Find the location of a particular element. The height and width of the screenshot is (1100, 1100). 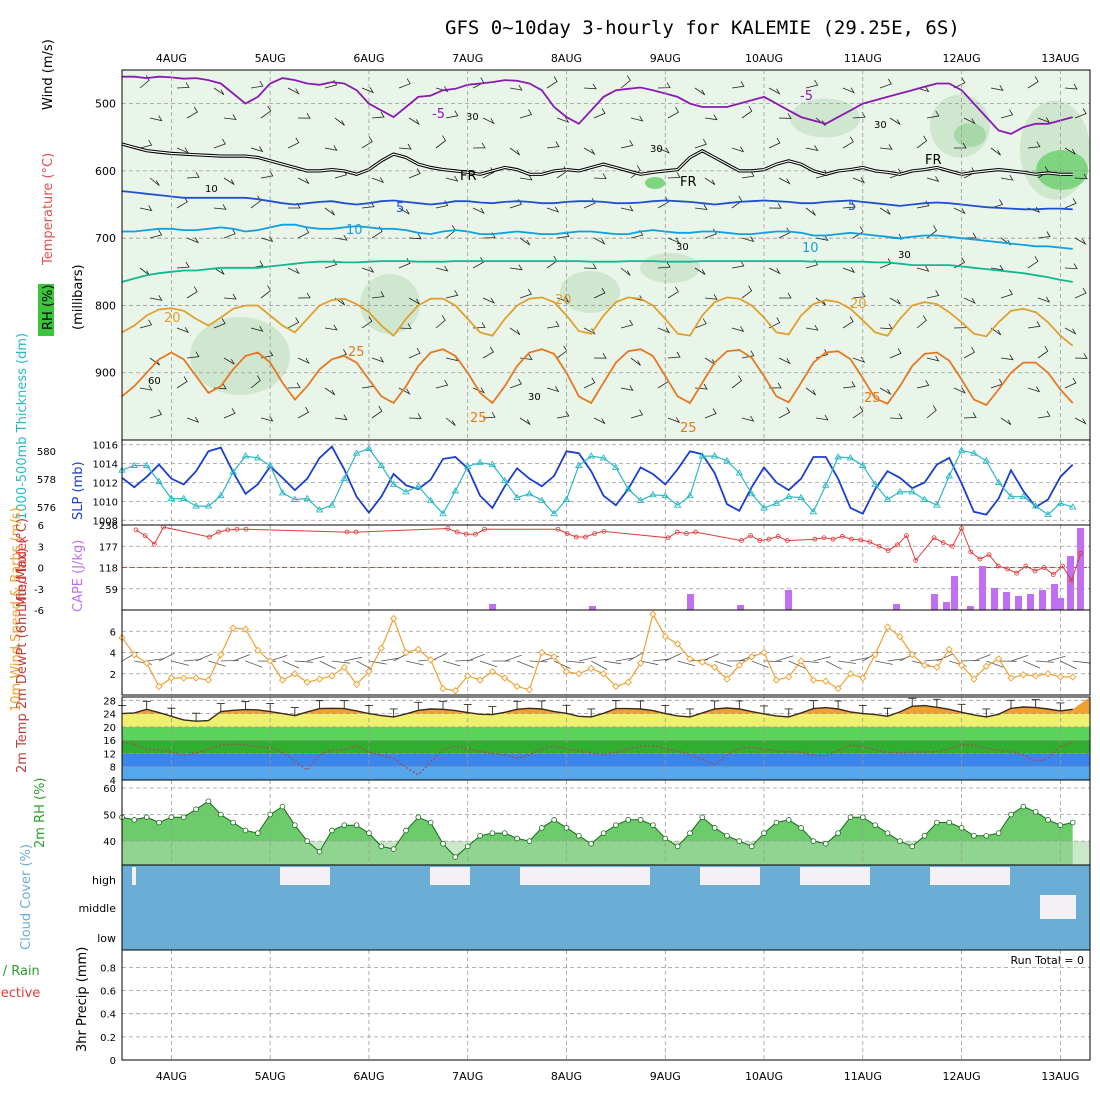

date-label-bottom: 6AUG is located at coordinates (368, 1076).